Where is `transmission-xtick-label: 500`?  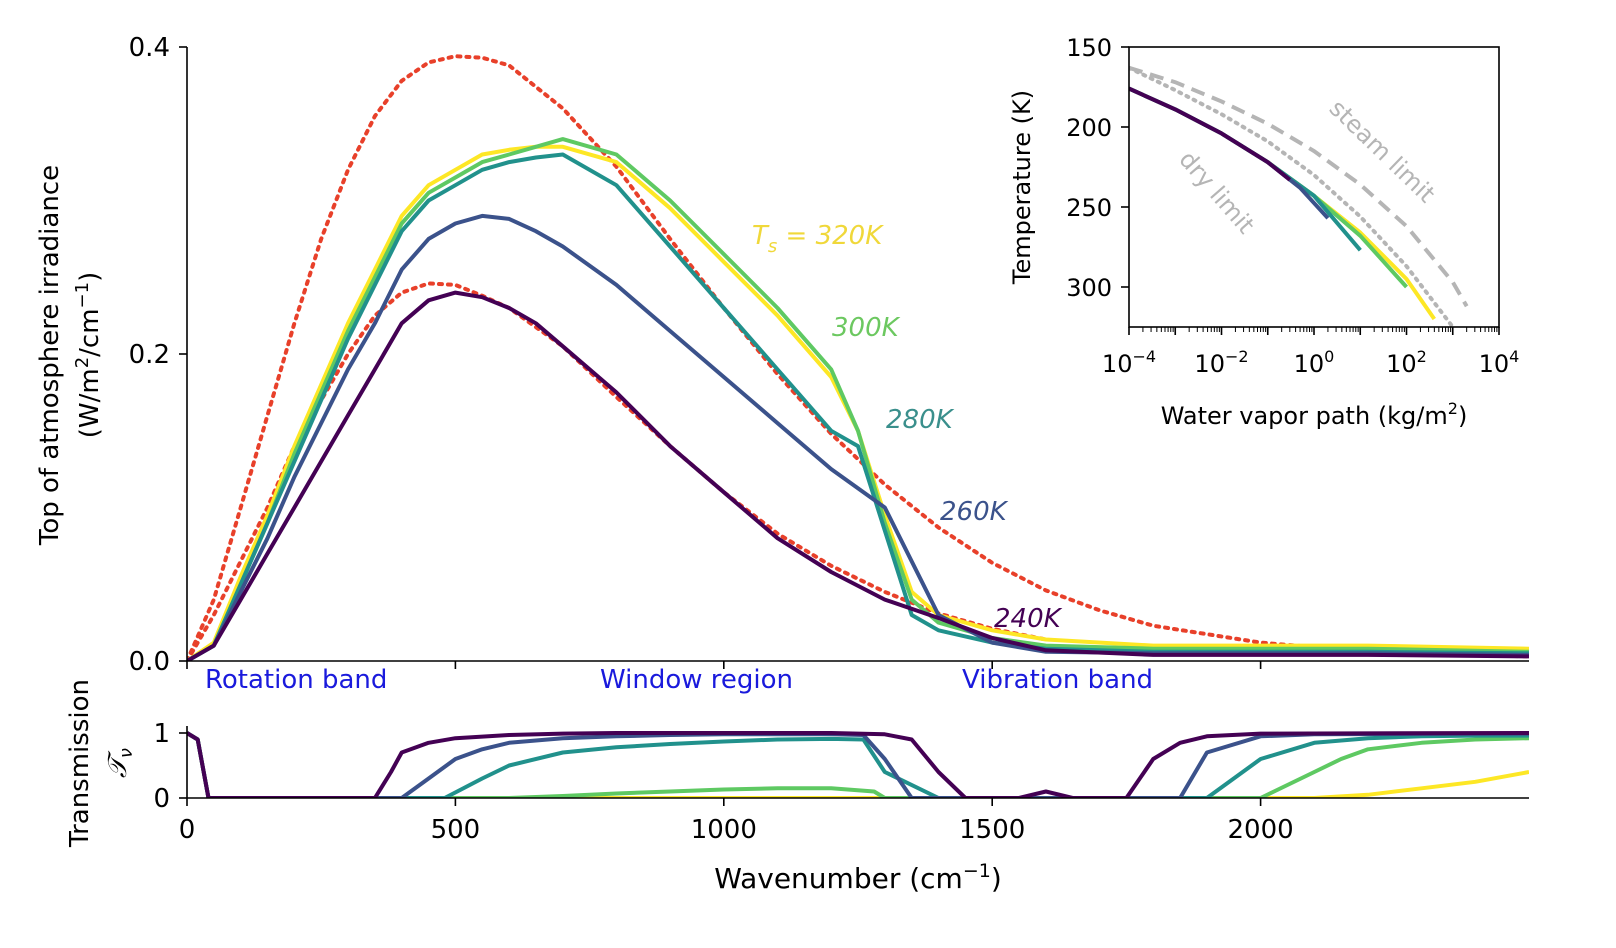 transmission-xtick-label: 500 is located at coordinates (456, 830).